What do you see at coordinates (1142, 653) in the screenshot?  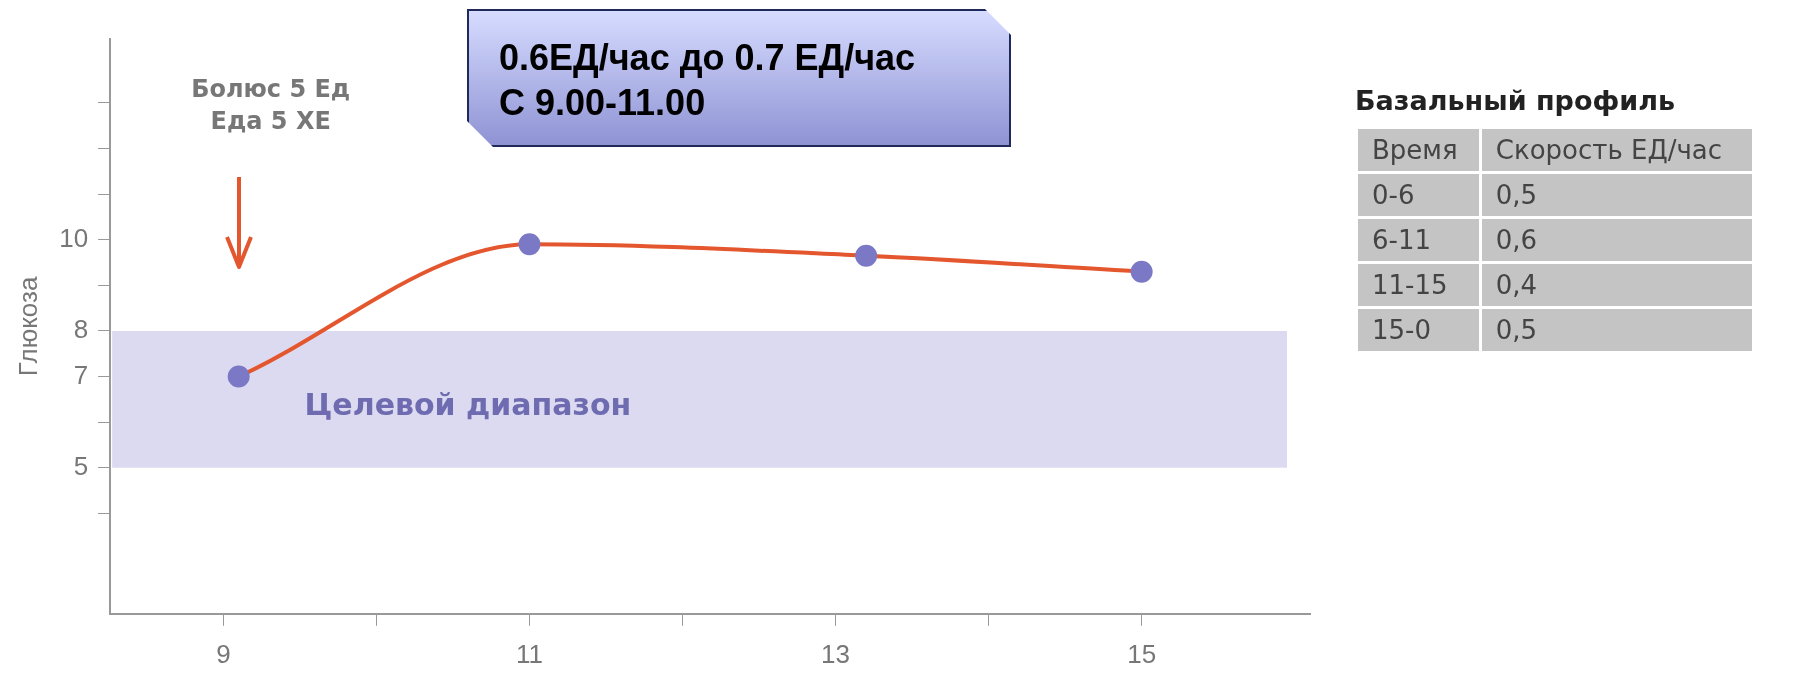 I see `x-tick-label: 15` at bounding box center [1142, 653].